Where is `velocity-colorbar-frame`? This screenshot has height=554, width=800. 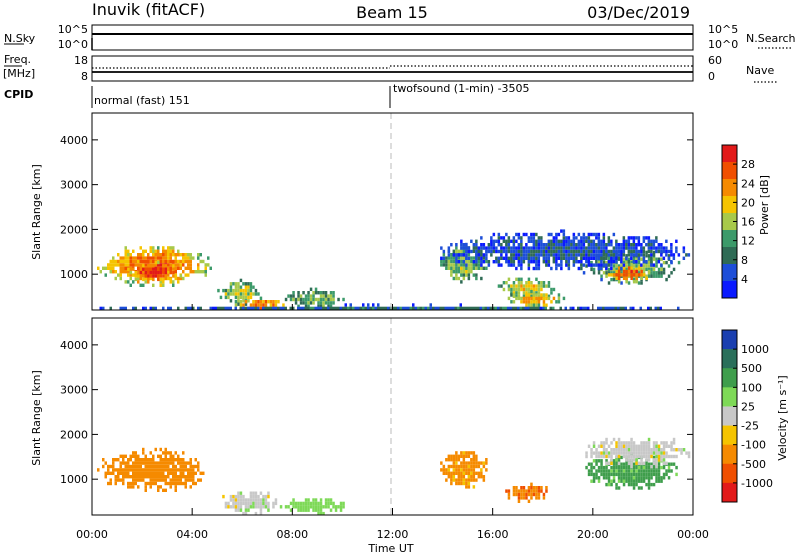 velocity-colorbar-frame is located at coordinates (729, 416).